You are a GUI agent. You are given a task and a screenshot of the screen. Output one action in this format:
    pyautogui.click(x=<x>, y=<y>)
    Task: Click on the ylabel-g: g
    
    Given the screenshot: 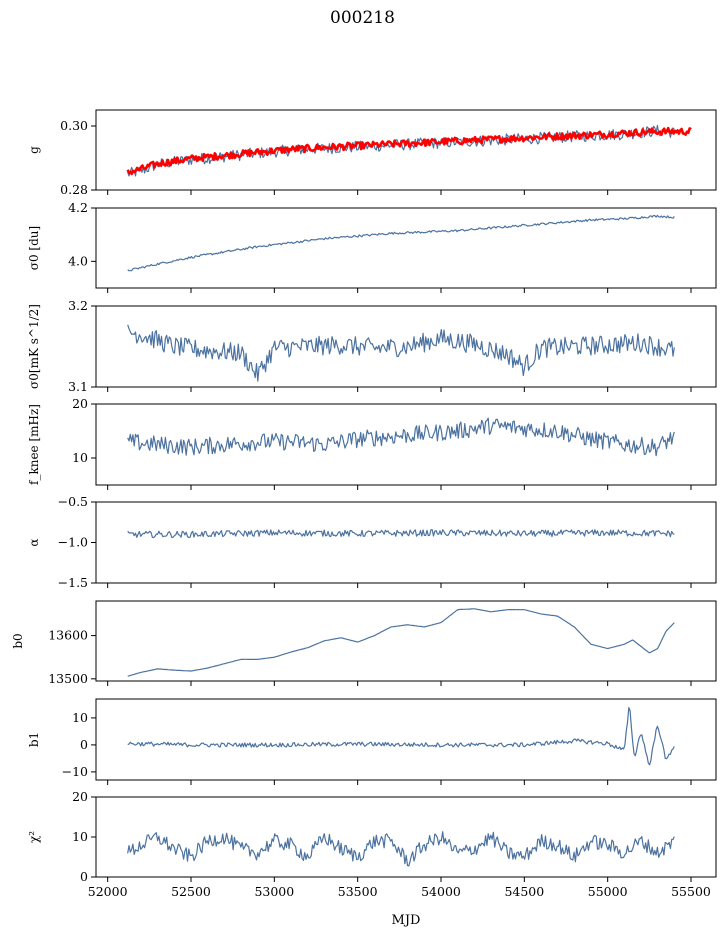 What is the action you would take?
    pyautogui.click(x=34, y=150)
    